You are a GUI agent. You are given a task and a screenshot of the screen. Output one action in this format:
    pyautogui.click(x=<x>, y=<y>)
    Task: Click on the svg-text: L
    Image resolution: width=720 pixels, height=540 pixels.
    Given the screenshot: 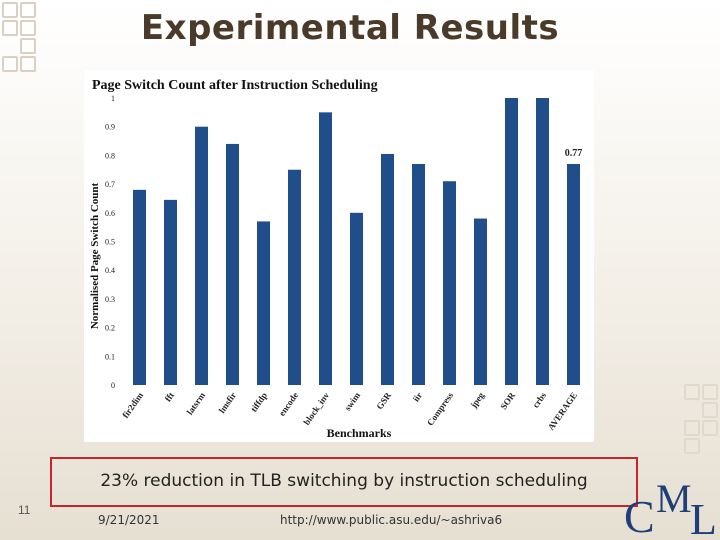 What is the action you would take?
    pyautogui.click(x=703, y=517)
    